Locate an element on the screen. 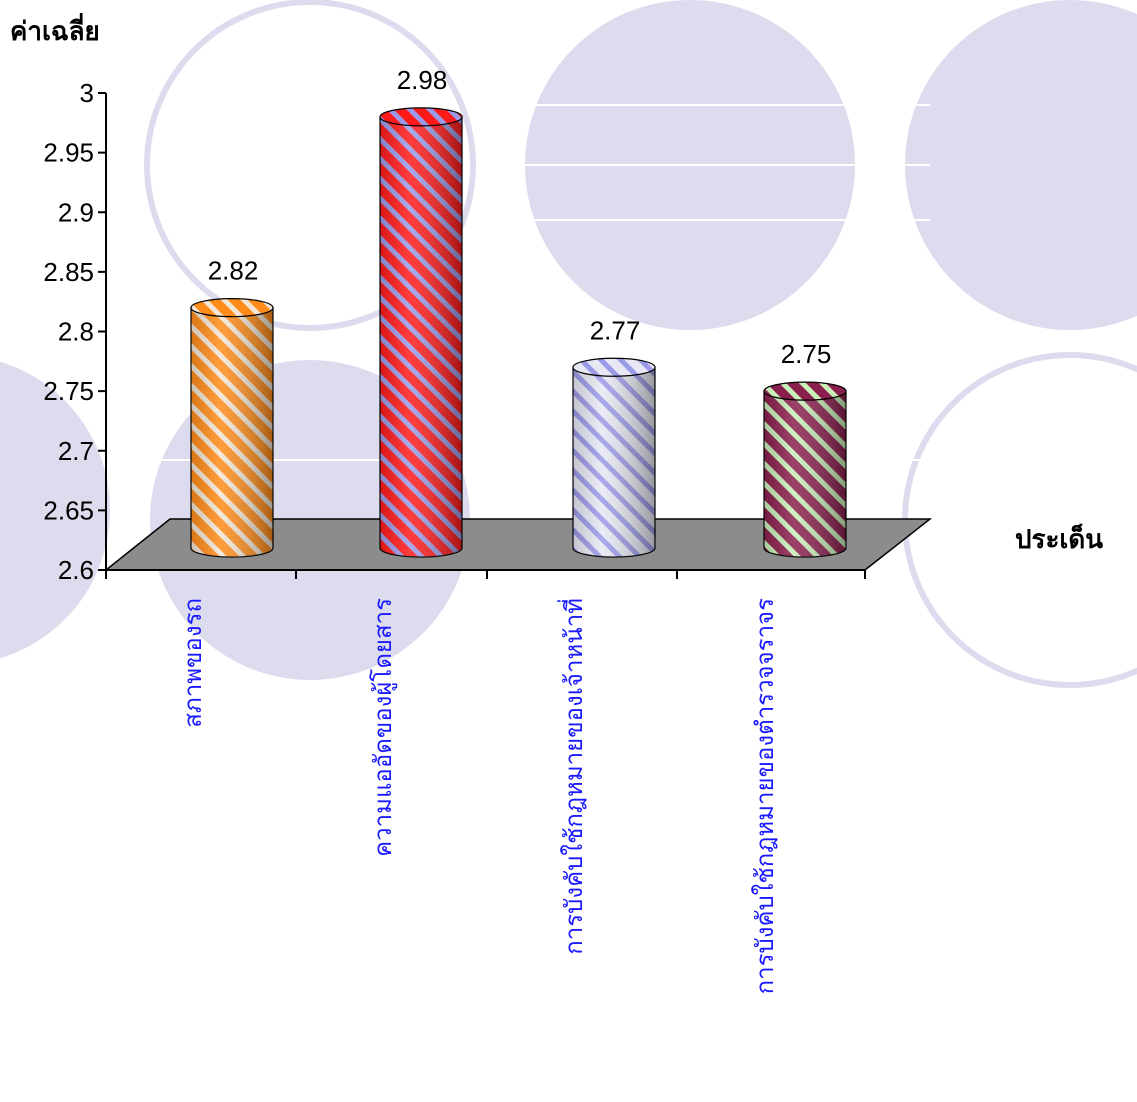  chart-floor is located at coordinates (518, 548).